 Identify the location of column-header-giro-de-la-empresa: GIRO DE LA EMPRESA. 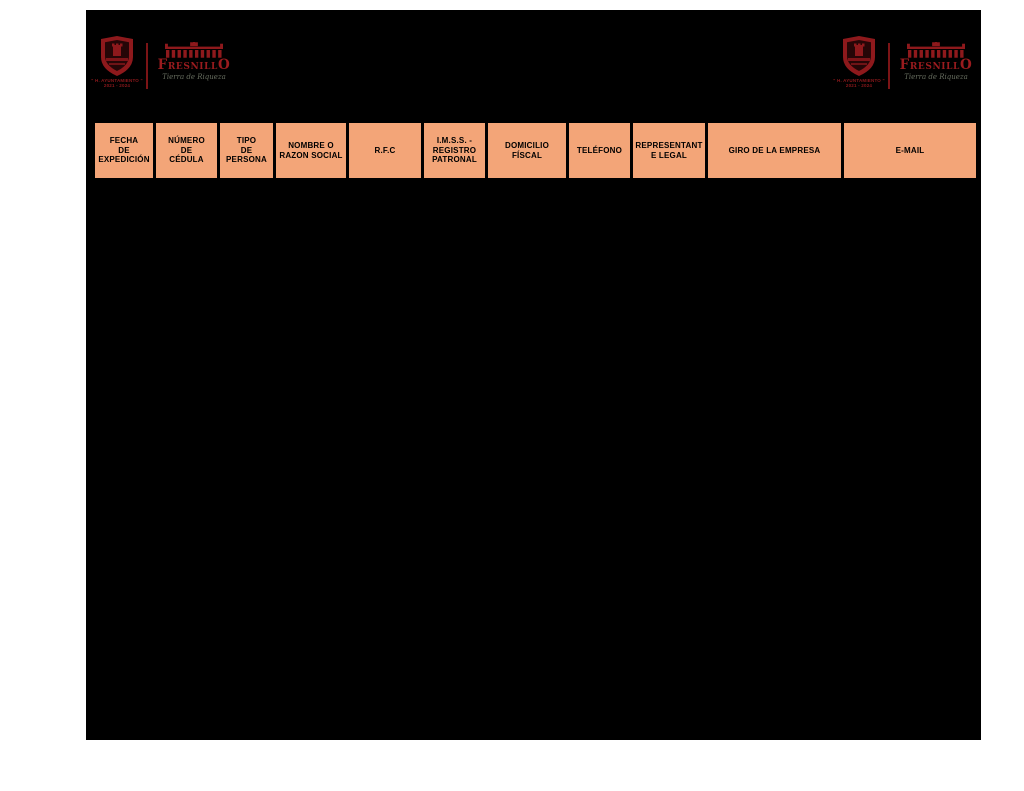
(774, 150).